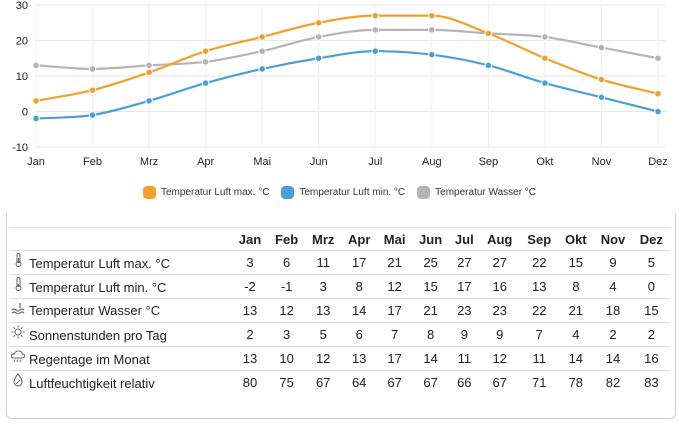  Describe the element at coordinates (431, 239) in the screenshot. I see `table-header-month: Jun` at that location.